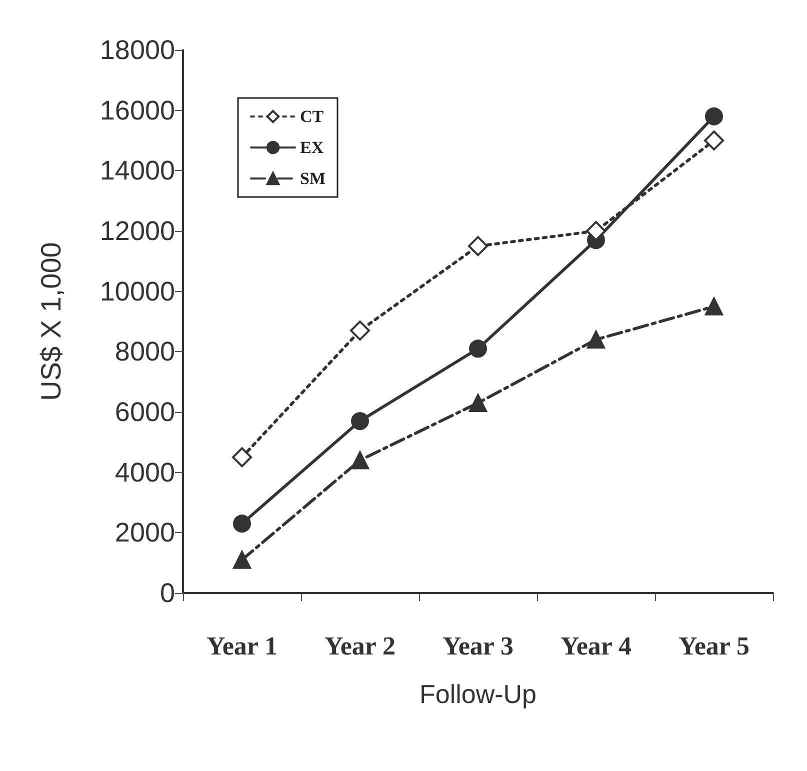 This screenshot has width=807, height=771. Describe the element at coordinates (137, 291) in the screenshot. I see `y-tick-label: 10000` at that location.